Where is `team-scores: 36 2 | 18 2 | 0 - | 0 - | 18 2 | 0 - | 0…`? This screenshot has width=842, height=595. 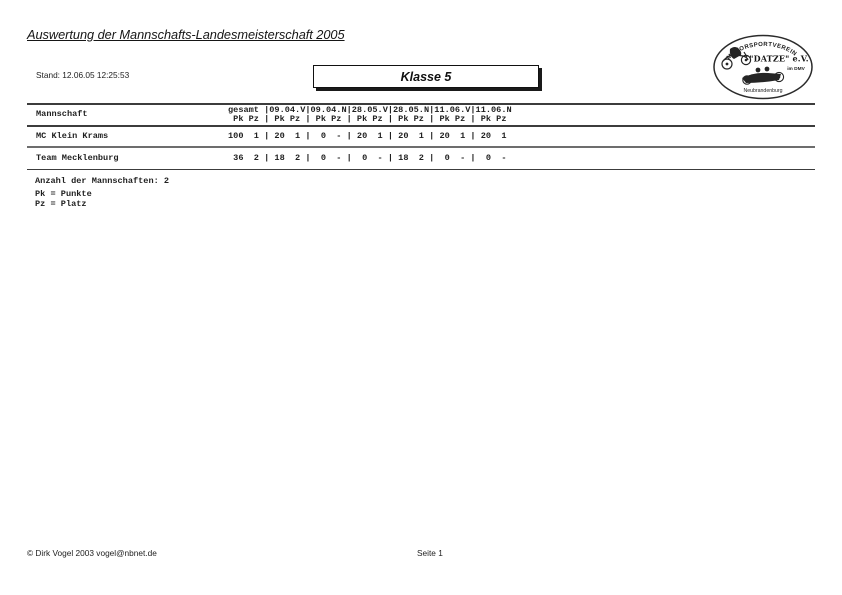
team-scores: 36 2 | 18 2 | 0 - | 0 - | 18 2 | 0 - | 0… is located at coordinates (370, 158).